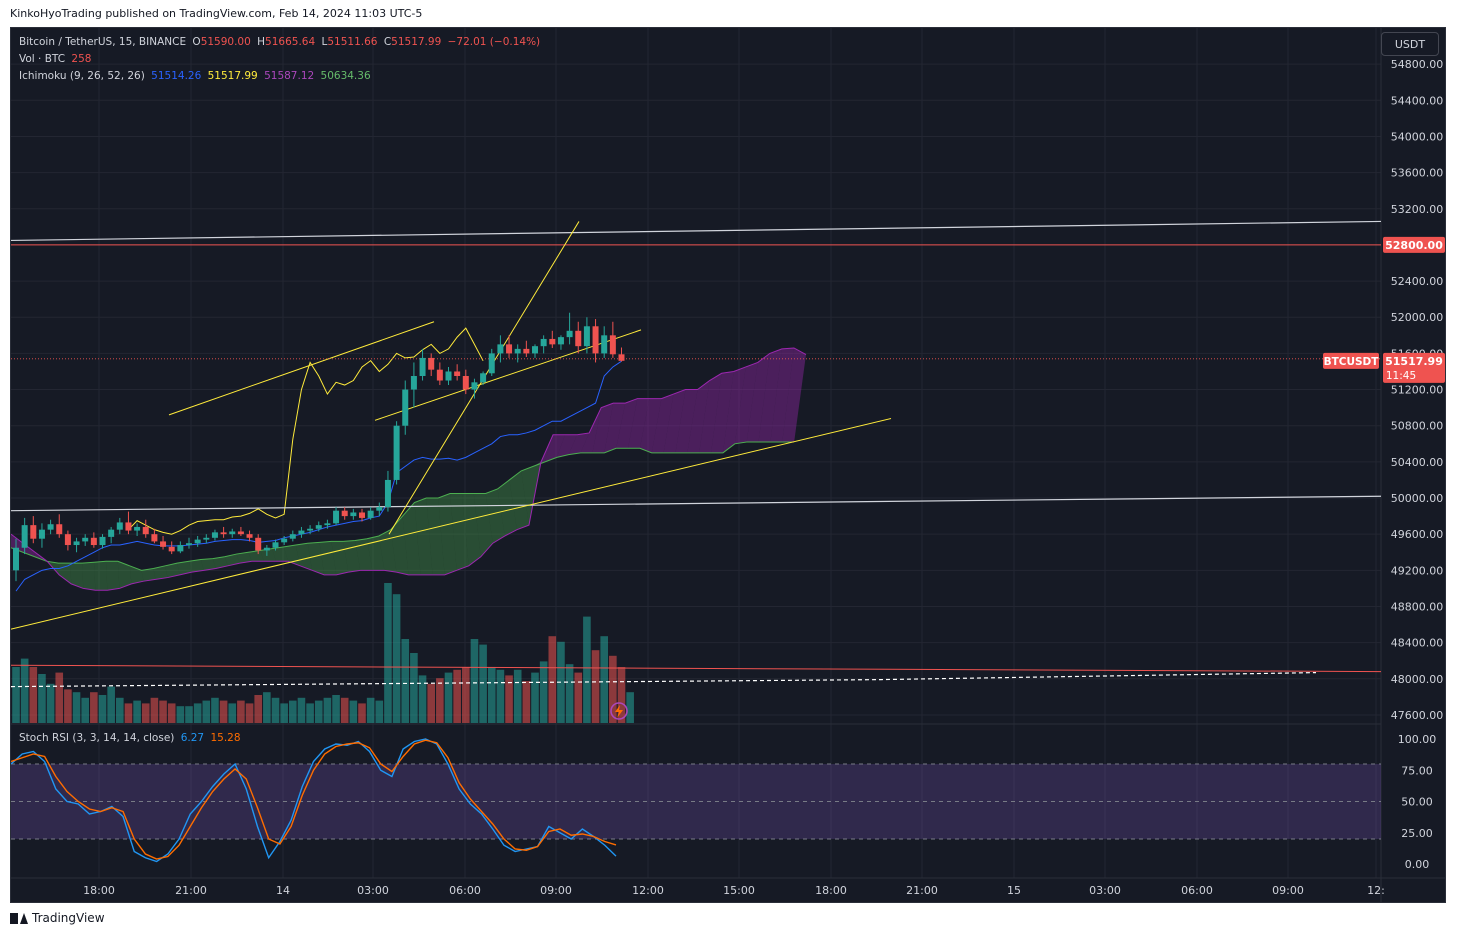 The width and height of the screenshot is (1457, 939). What do you see at coordinates (648, 890) in the screenshot?
I see `time-tick-label: 12:00` at bounding box center [648, 890].